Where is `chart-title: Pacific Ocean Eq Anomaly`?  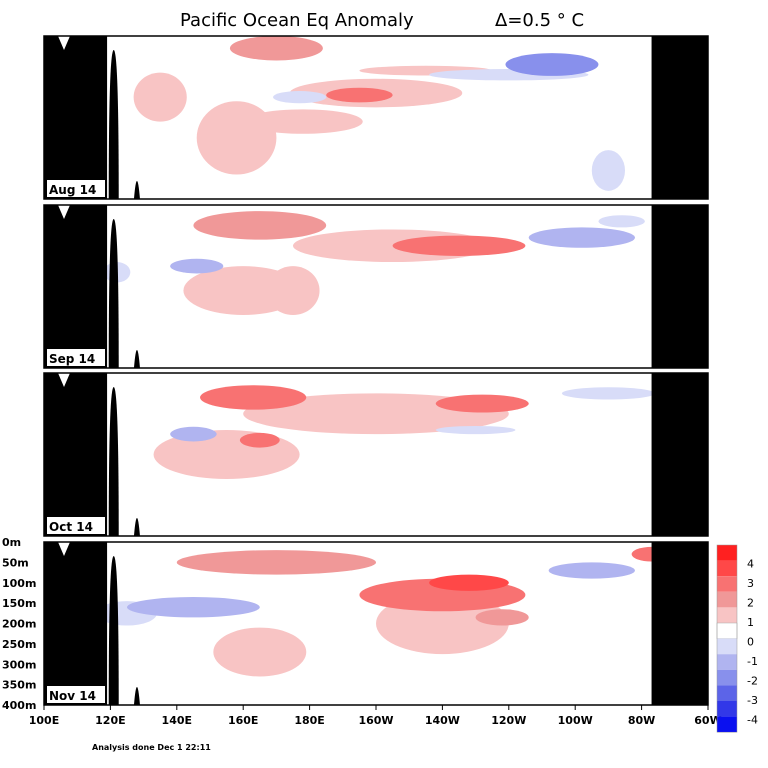
chart-title: Pacific Ocean Eq Anomaly is located at coordinates (297, 20).